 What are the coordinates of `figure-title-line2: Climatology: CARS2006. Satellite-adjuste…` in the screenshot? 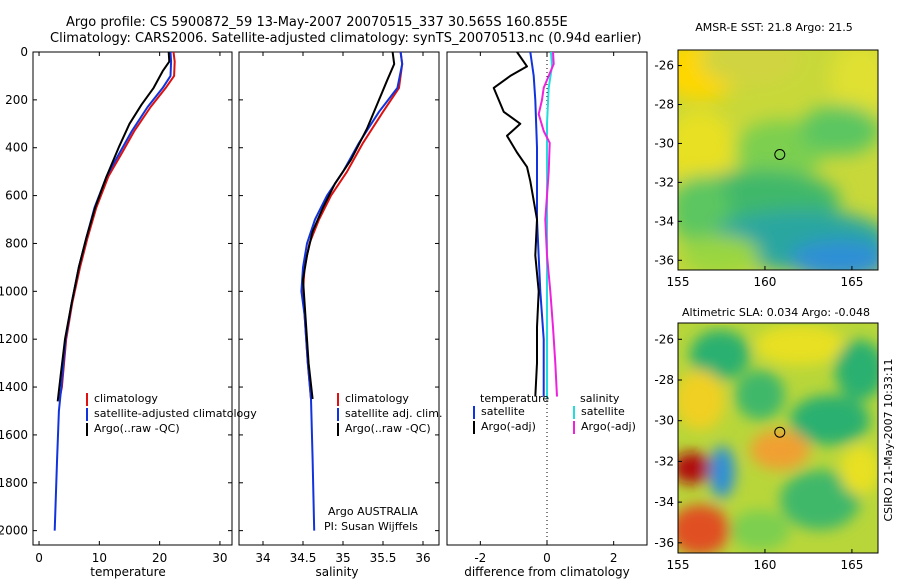 It's located at (346, 38).